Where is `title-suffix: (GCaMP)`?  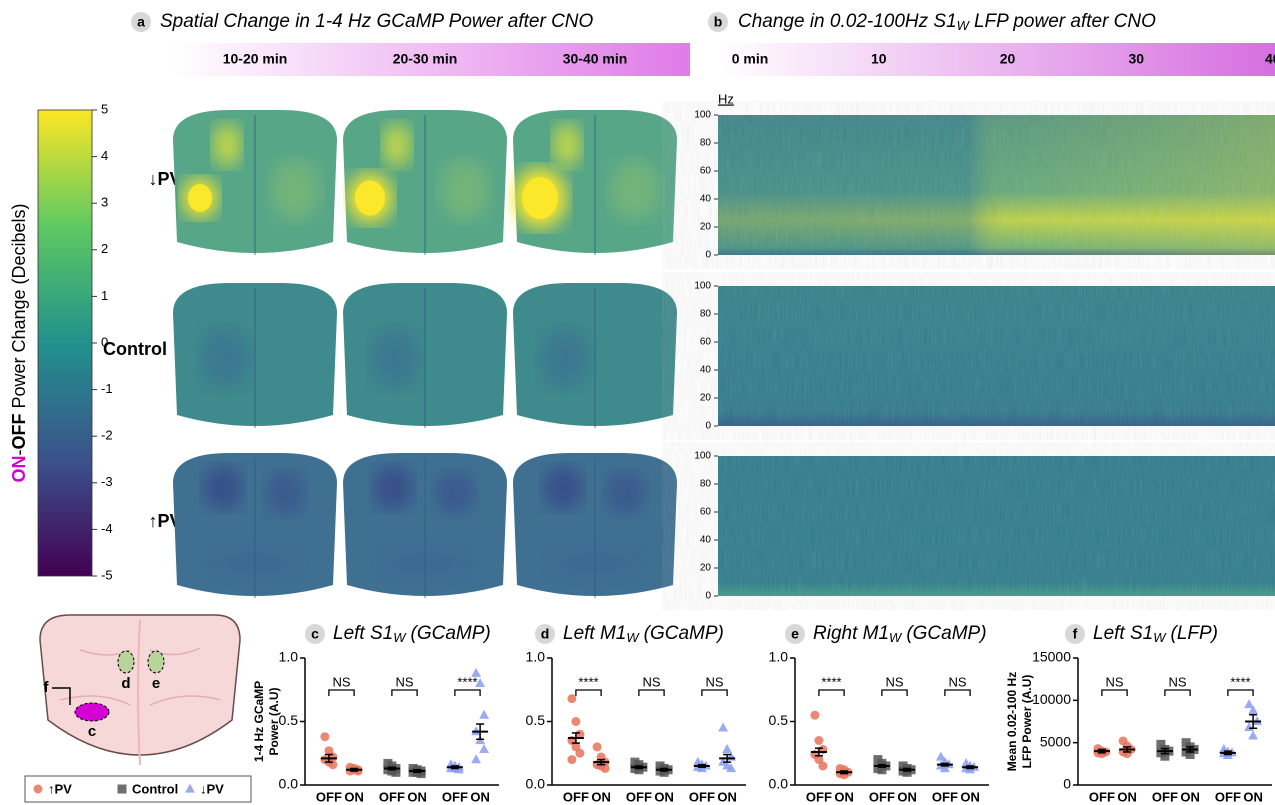
title-suffix: (GCaMP) is located at coordinates (946, 633).